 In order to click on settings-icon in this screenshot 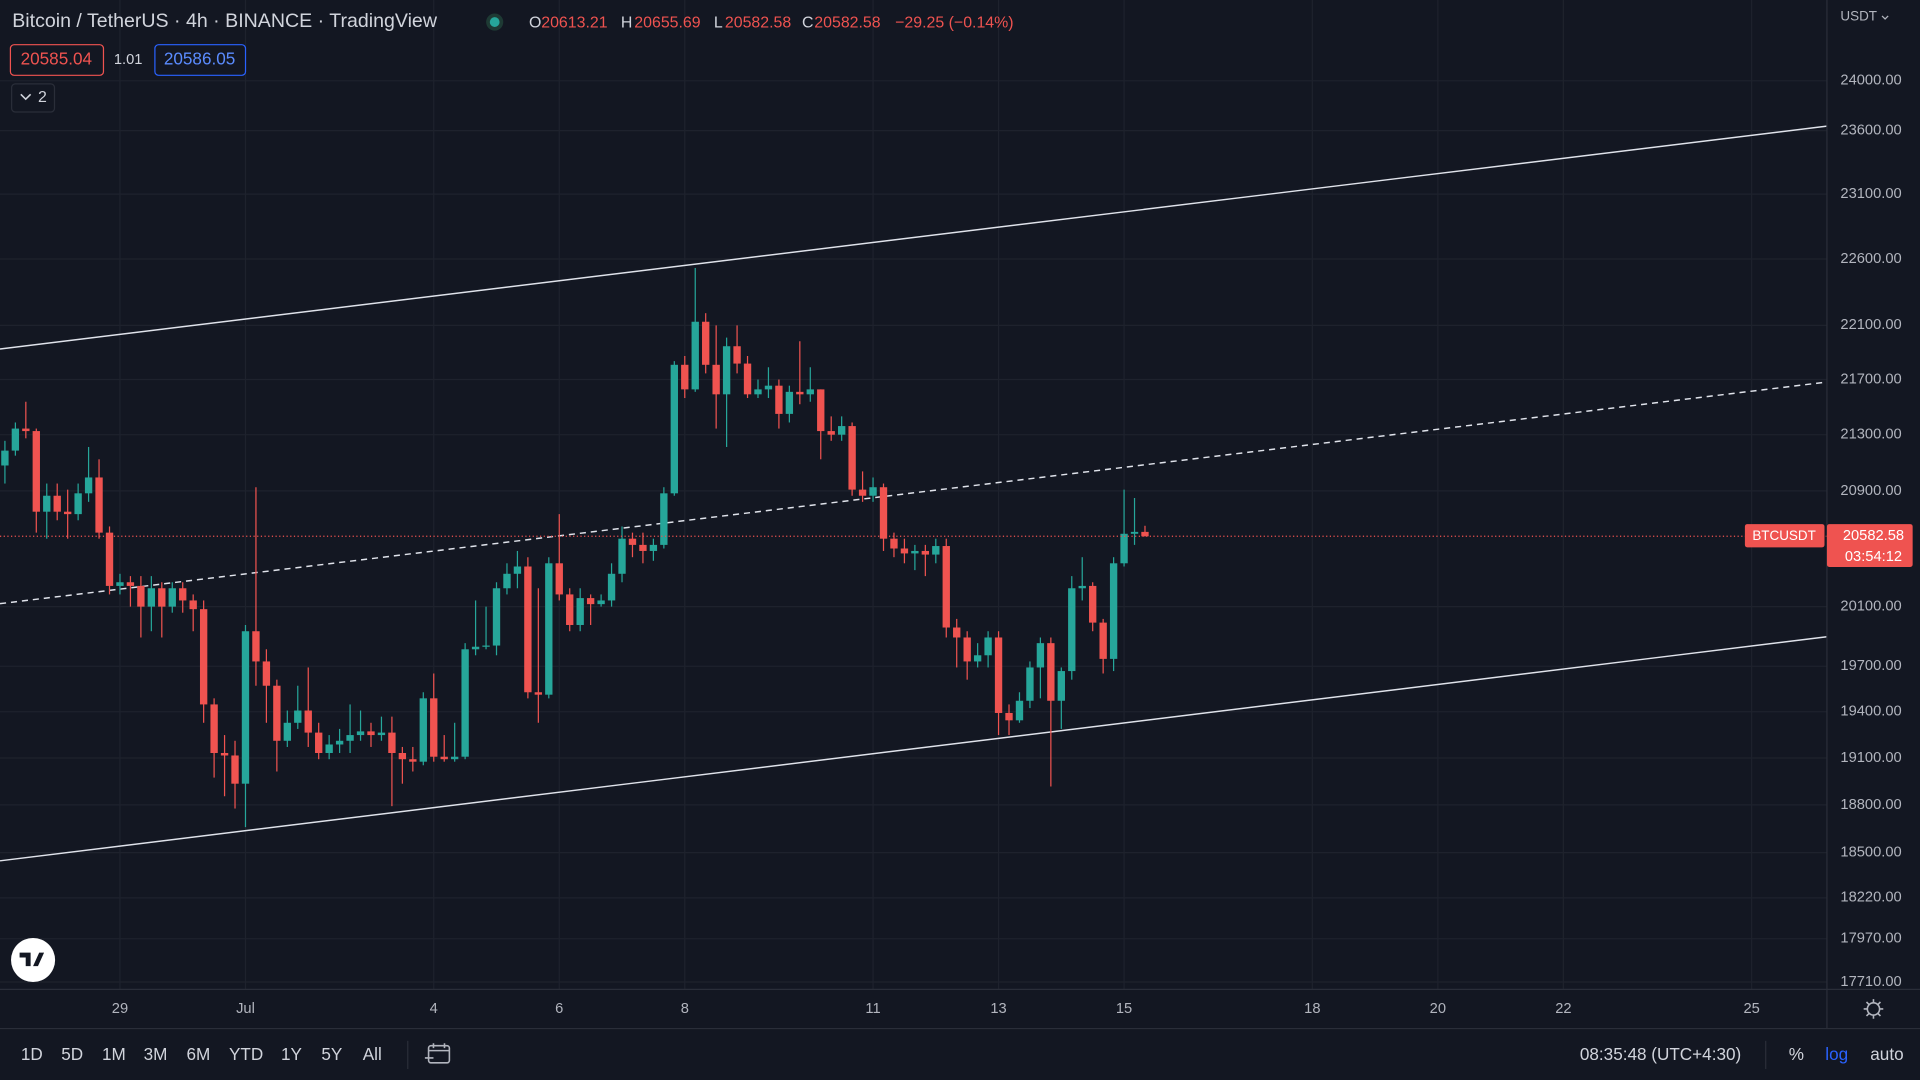, I will do `click(1873, 1009)`.